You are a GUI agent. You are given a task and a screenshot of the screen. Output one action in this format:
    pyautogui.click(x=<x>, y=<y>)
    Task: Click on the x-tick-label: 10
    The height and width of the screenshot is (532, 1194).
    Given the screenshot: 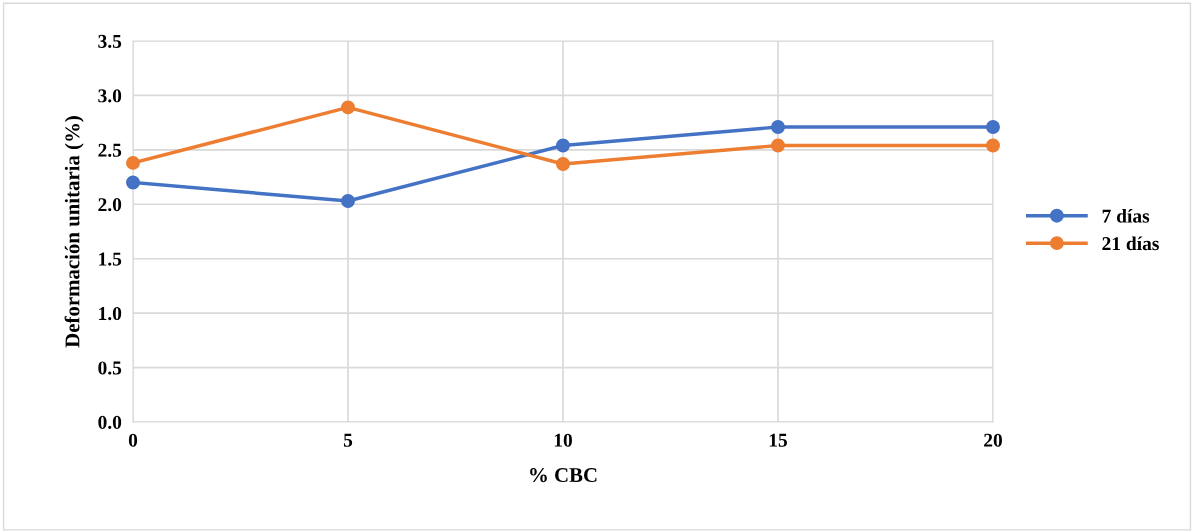 What is the action you would take?
    pyautogui.click(x=563, y=440)
    